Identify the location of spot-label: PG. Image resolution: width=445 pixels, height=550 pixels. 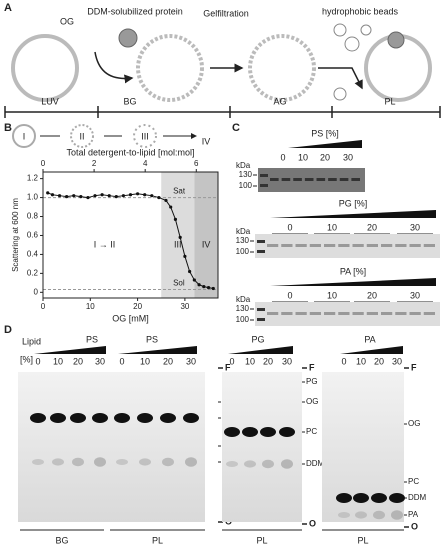
(312, 381).